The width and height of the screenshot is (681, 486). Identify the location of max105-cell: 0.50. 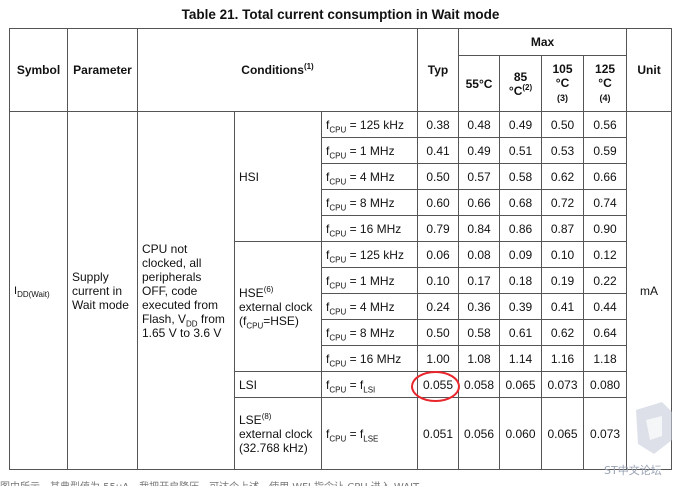
(563, 124).